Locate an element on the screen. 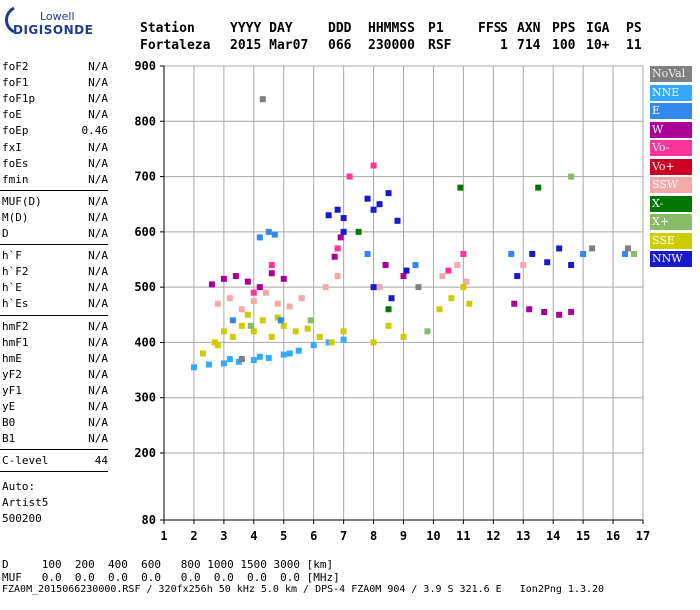  param-row: h`E N/A is located at coordinates (55, 288).